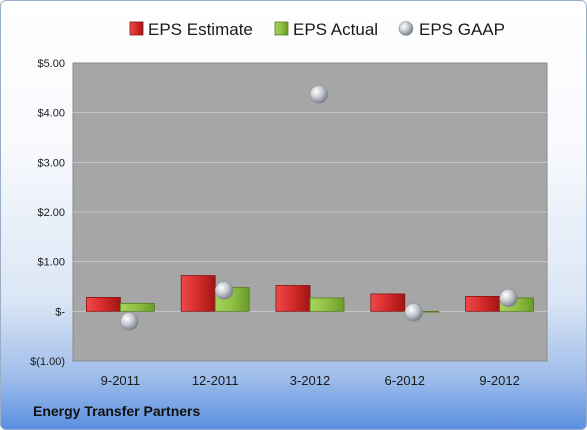 The width and height of the screenshot is (587, 430). I want to click on y-tick-label: $-, so click(60, 312).